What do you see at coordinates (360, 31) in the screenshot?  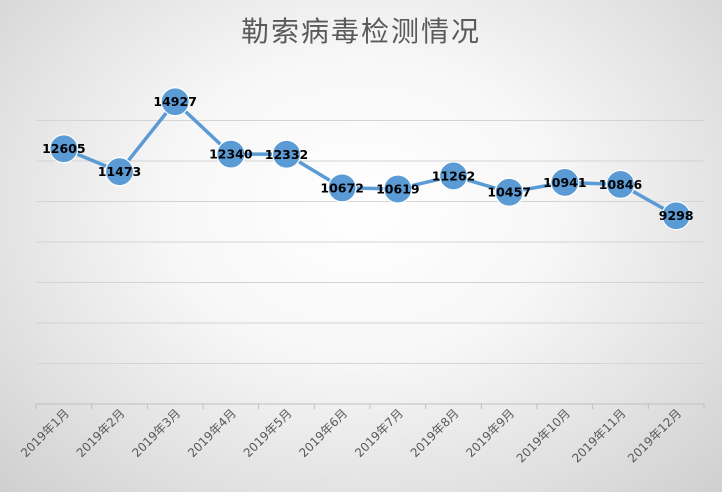 I see `chart-title: 勒索病毒检测情况` at bounding box center [360, 31].